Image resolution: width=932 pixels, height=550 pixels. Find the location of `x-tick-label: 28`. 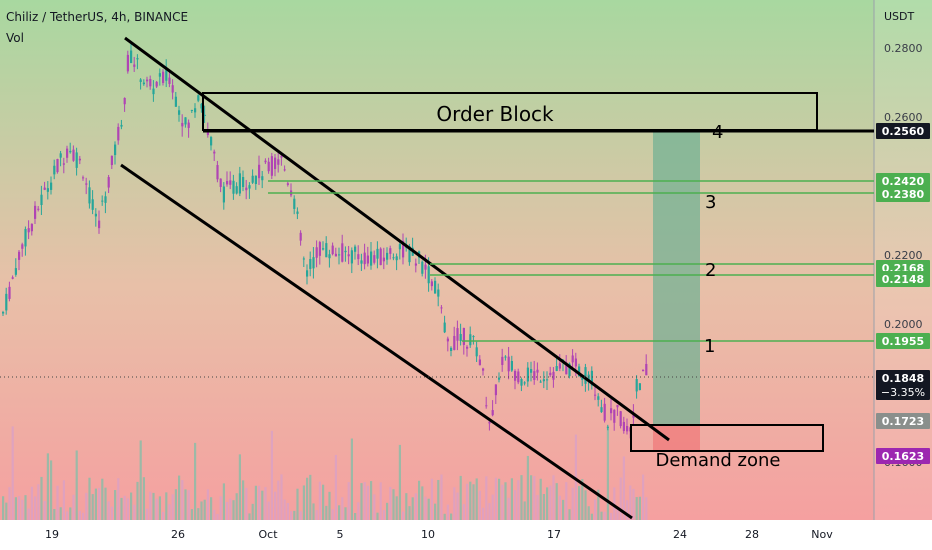

x-tick-label: 28 is located at coordinates (752, 534).